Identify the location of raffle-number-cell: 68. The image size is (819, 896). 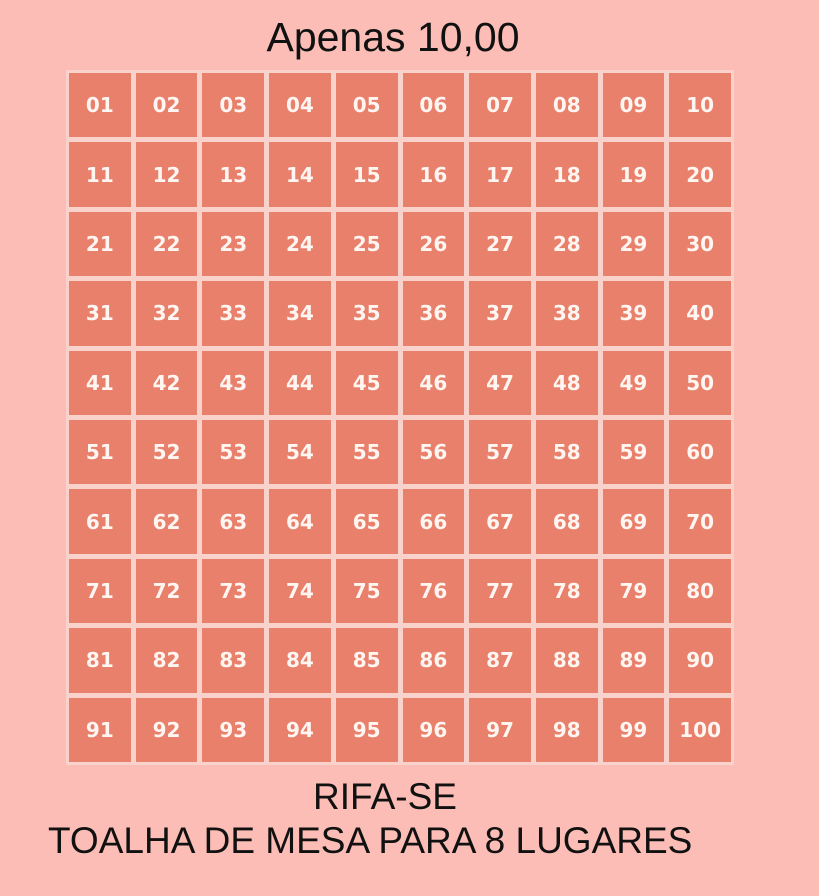
(566, 521).